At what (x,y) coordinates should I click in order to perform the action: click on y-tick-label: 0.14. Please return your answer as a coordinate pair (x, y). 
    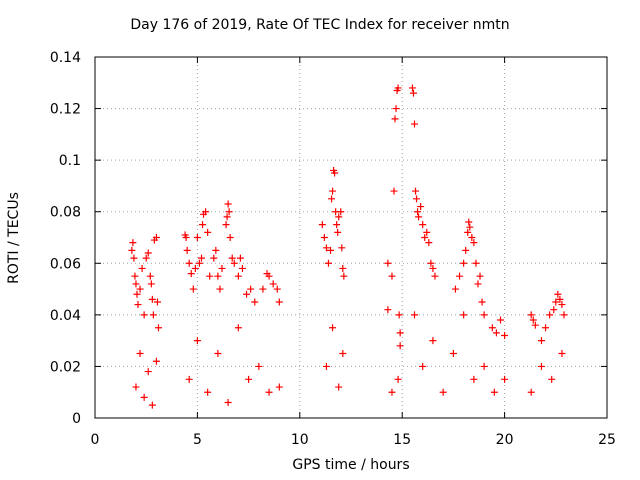
    Looking at the image, I should click on (65, 58).